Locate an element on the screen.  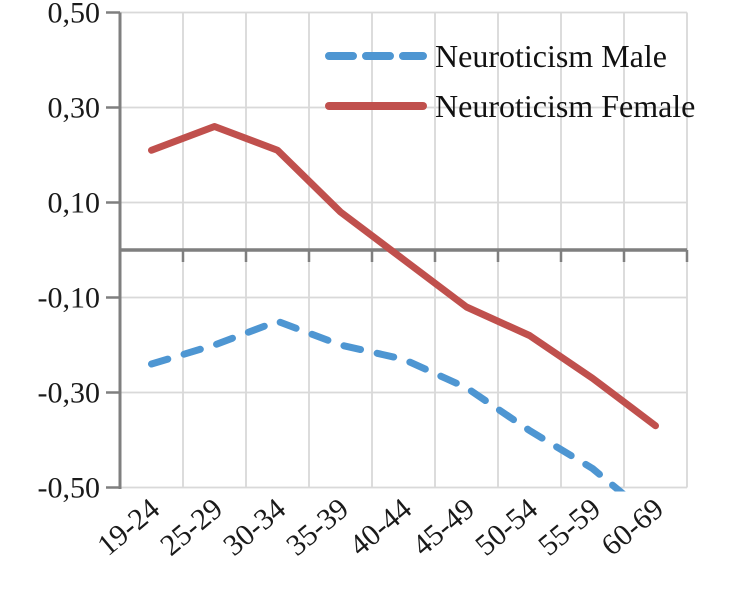
female-solid-line-swatch is located at coordinates (376, 106).